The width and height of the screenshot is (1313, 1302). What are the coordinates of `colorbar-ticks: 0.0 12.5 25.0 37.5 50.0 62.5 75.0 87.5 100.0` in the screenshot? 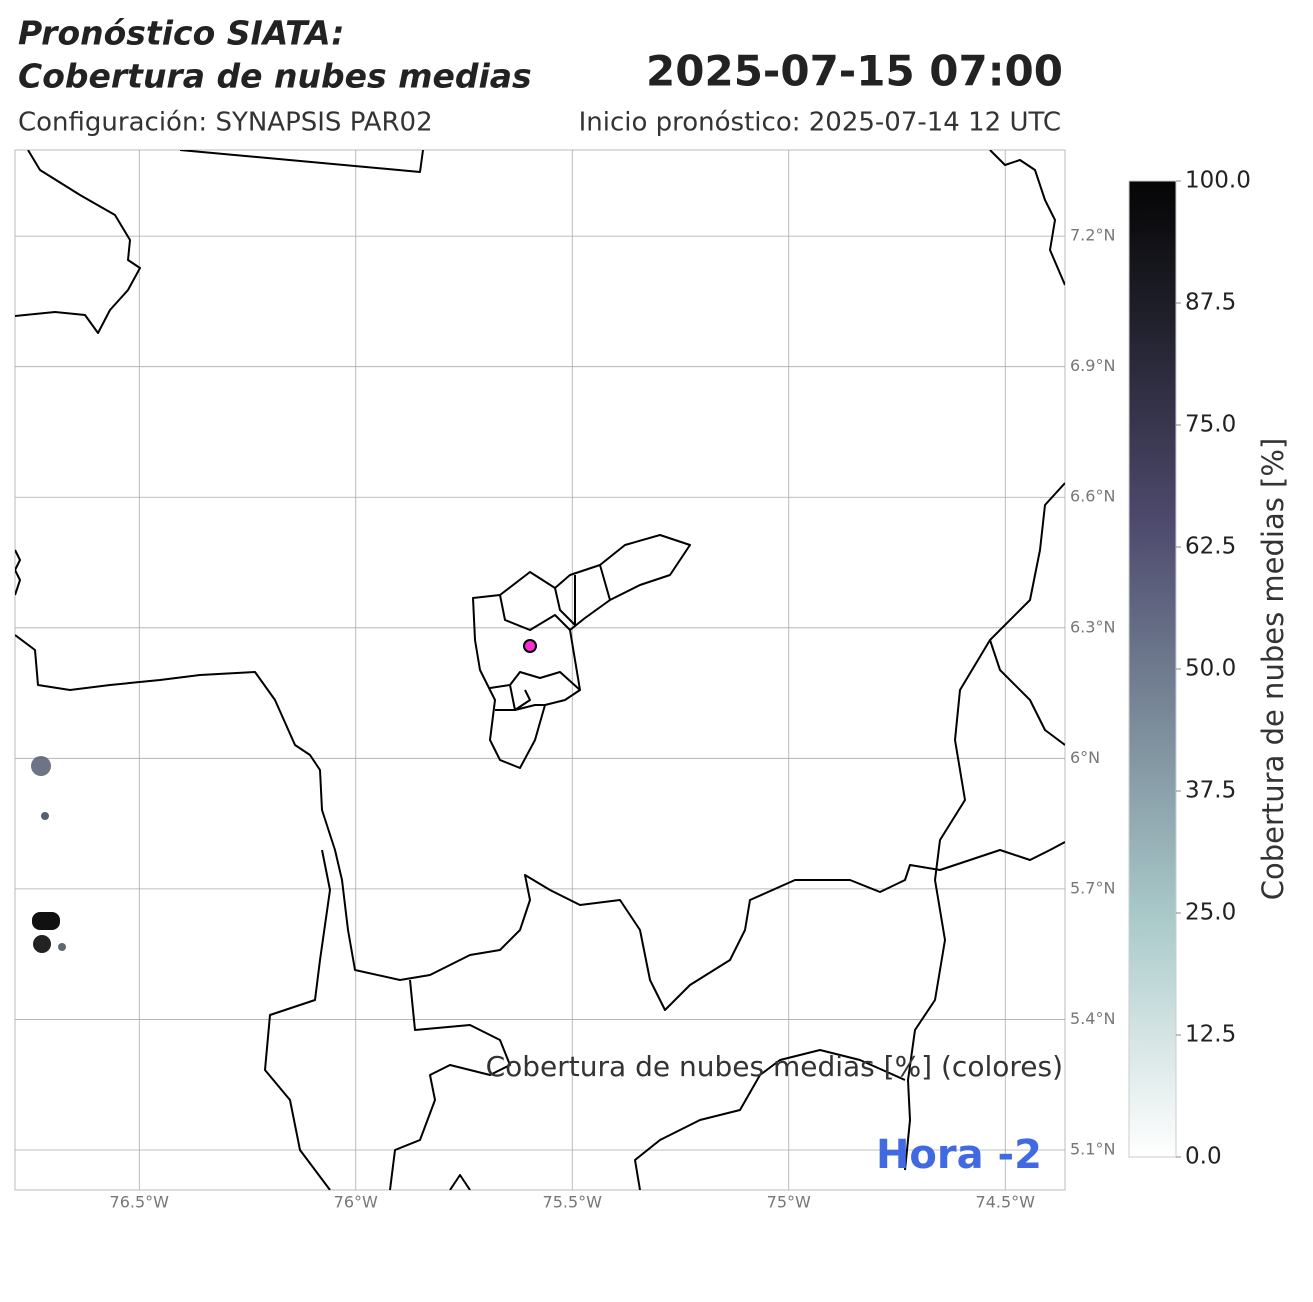 It's located at (1213, 669).